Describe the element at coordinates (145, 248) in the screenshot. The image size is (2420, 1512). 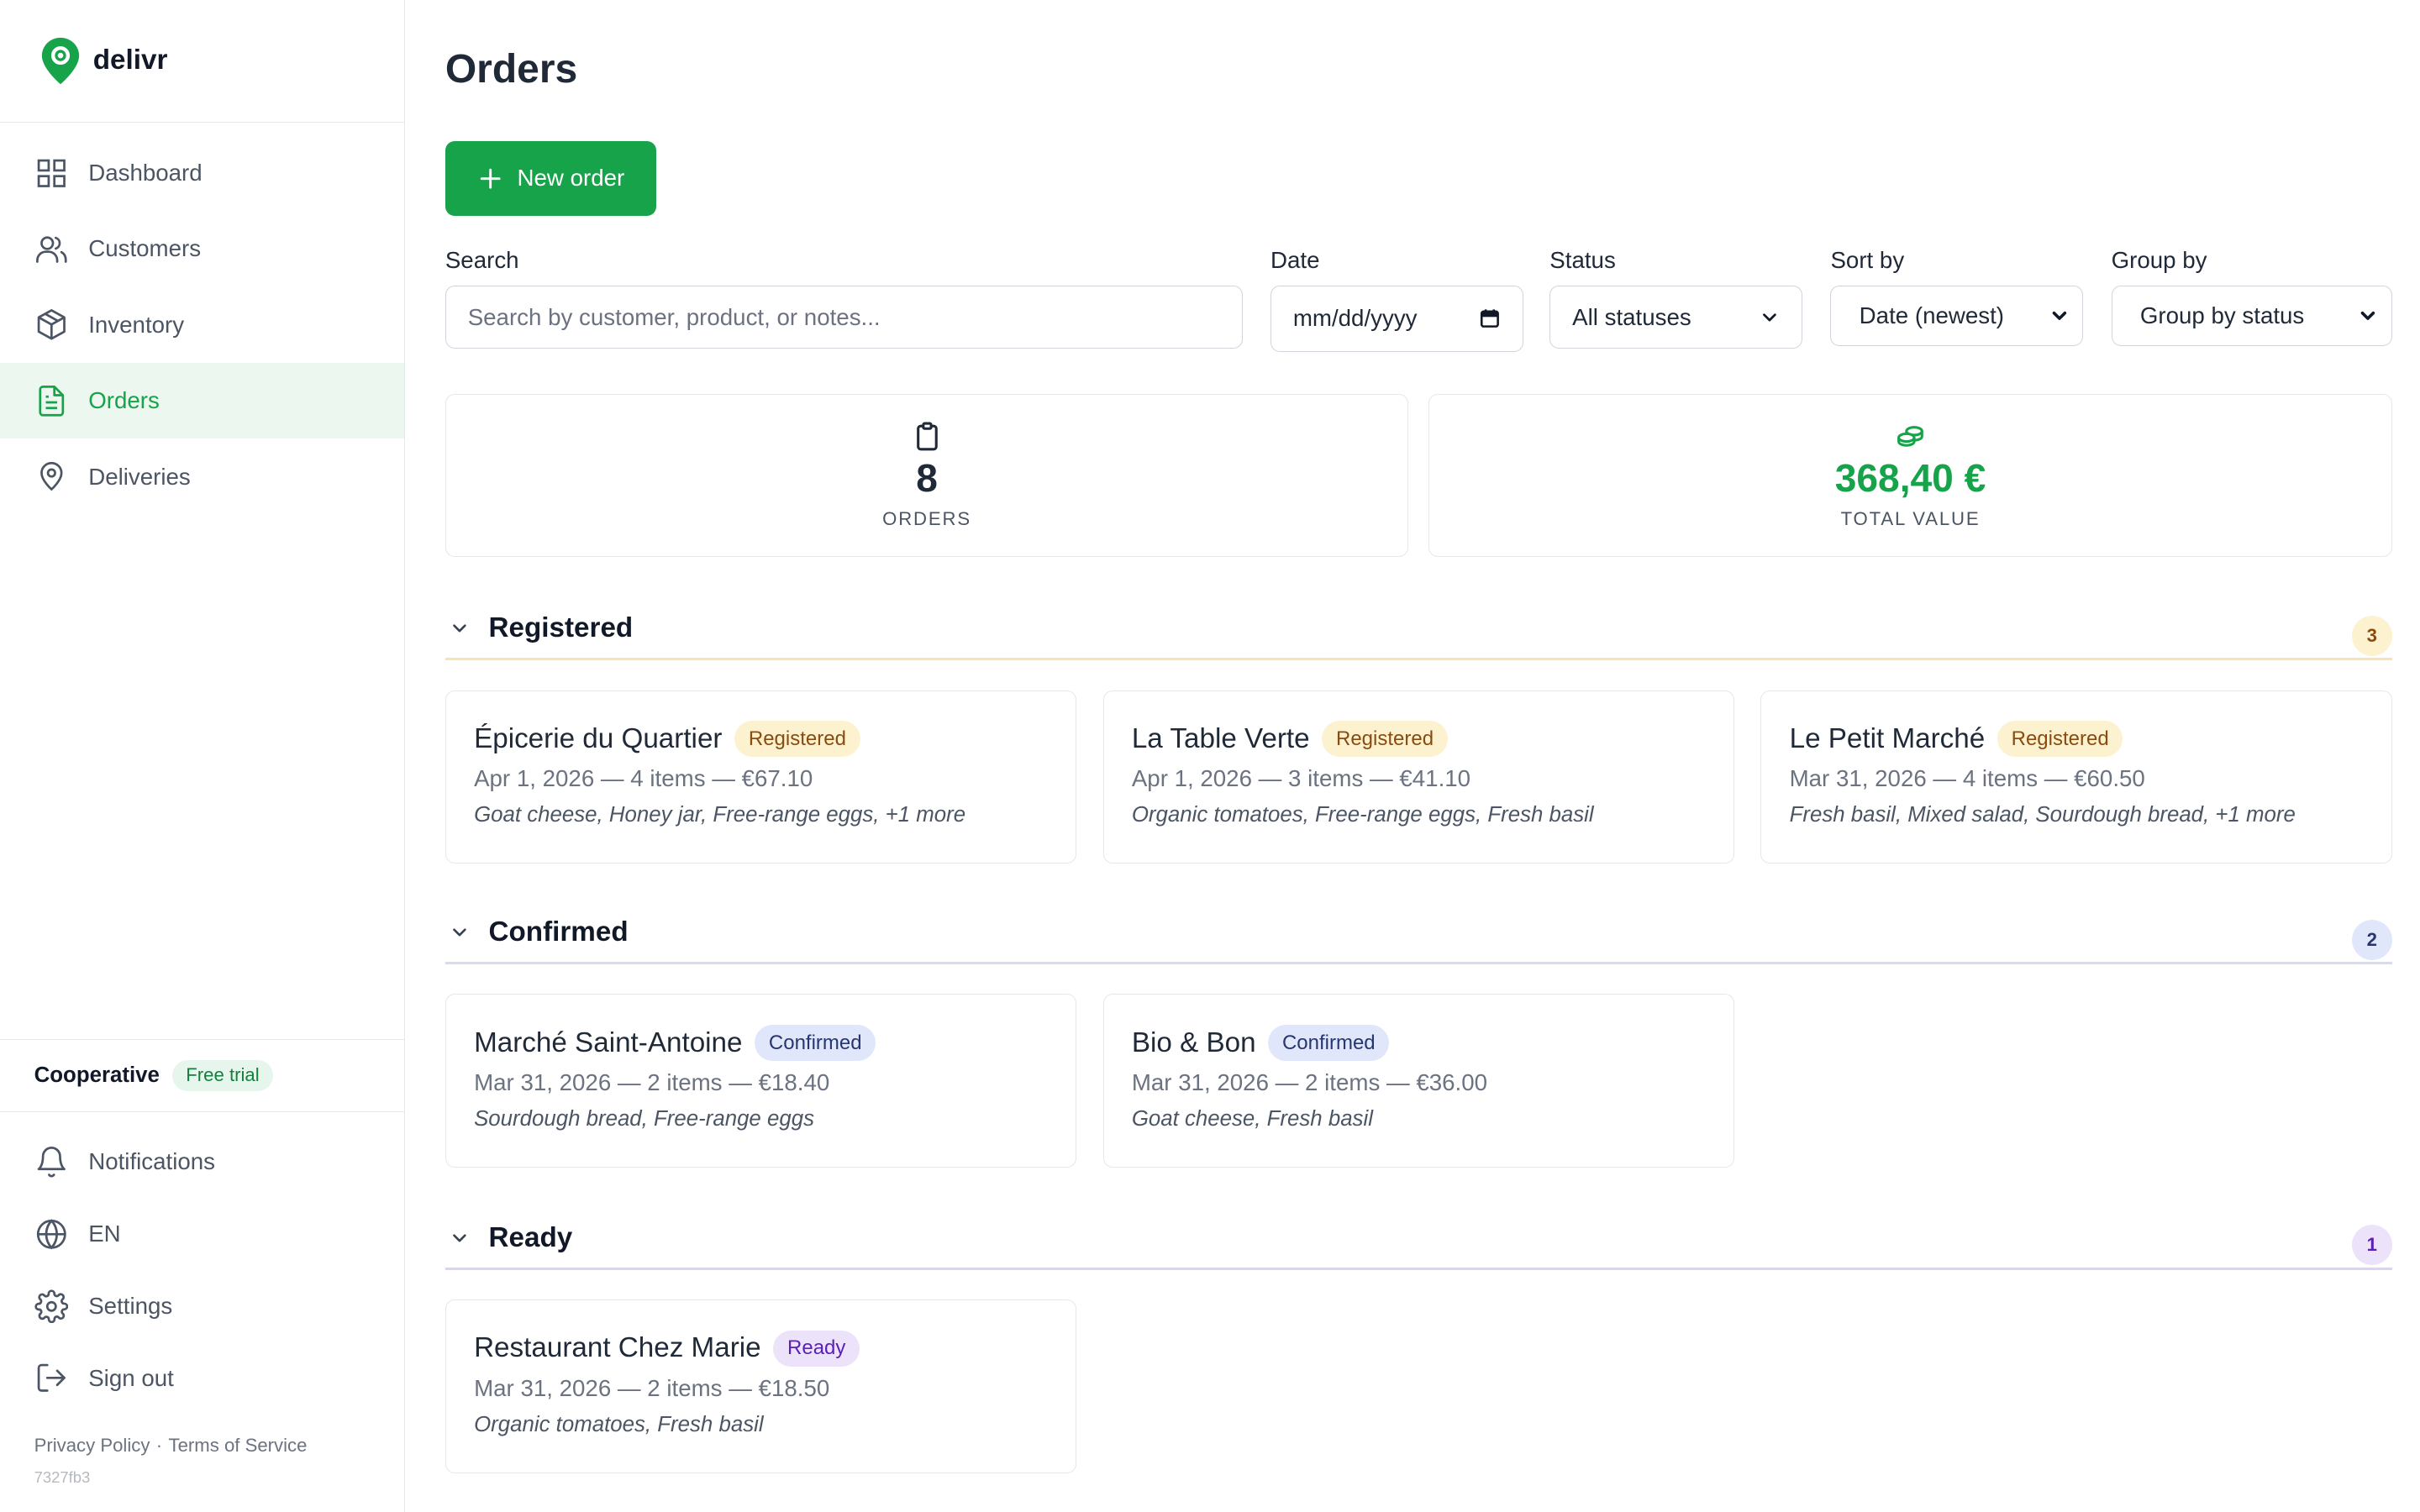
I see `sidebar-item-label: Customers` at that location.